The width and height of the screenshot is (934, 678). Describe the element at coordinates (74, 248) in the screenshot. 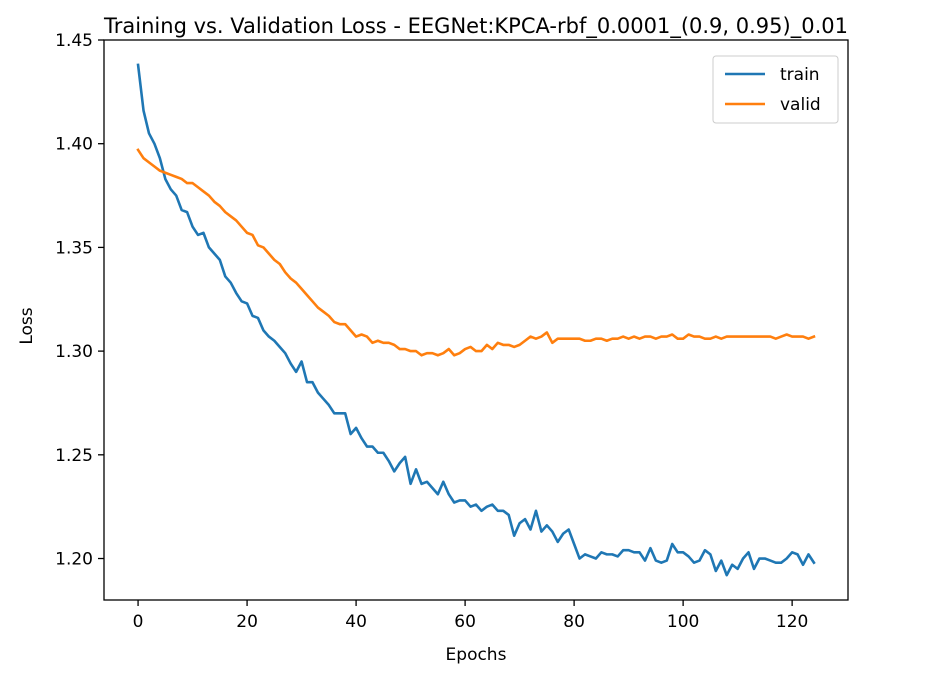

I see `y-tick-label: 1.35` at that location.